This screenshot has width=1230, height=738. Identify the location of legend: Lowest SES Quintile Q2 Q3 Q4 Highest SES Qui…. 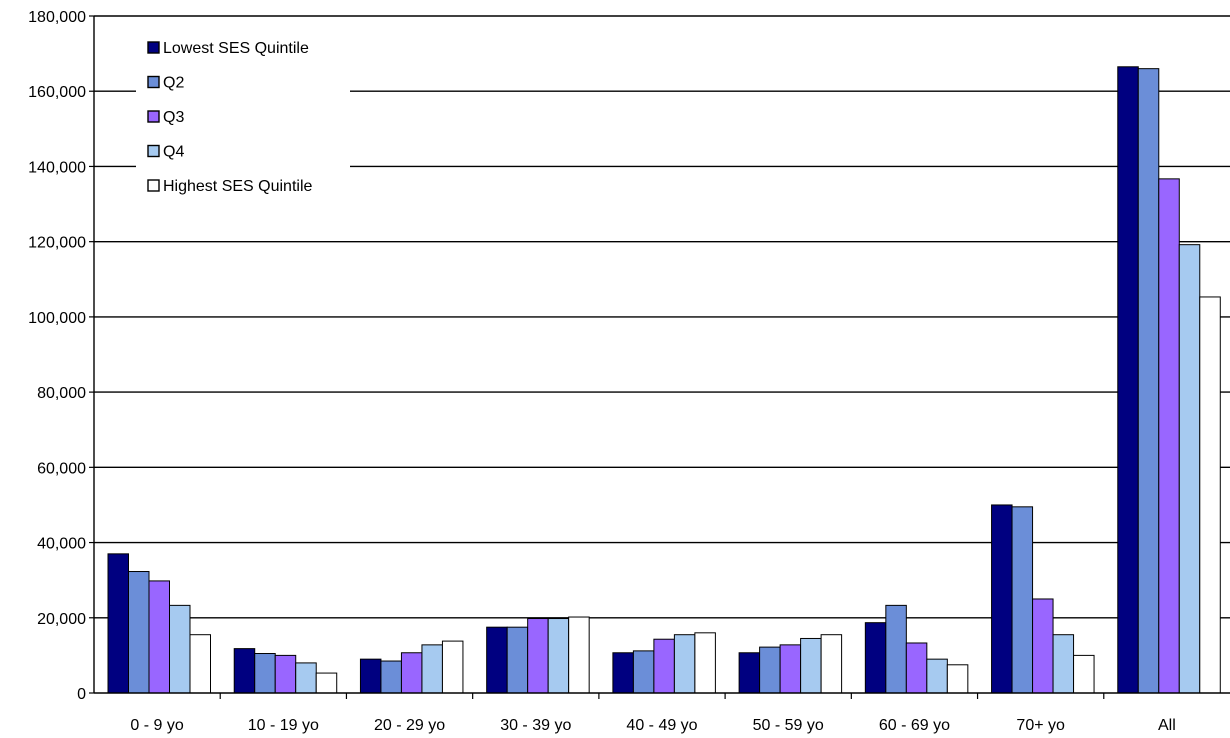
(243, 121).